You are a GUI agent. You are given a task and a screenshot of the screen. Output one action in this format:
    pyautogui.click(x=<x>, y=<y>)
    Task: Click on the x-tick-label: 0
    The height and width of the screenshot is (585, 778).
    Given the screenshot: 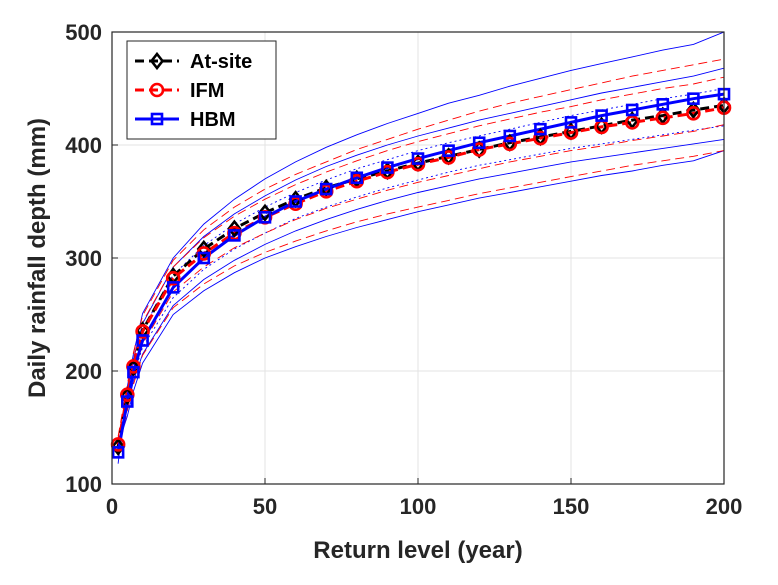 What is the action you would take?
    pyautogui.click(x=112, y=506)
    